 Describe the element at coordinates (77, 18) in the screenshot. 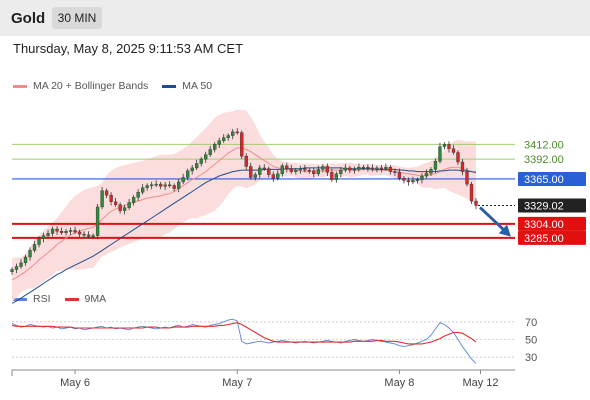

I see `timeframe-button: 30 MIN` at that location.